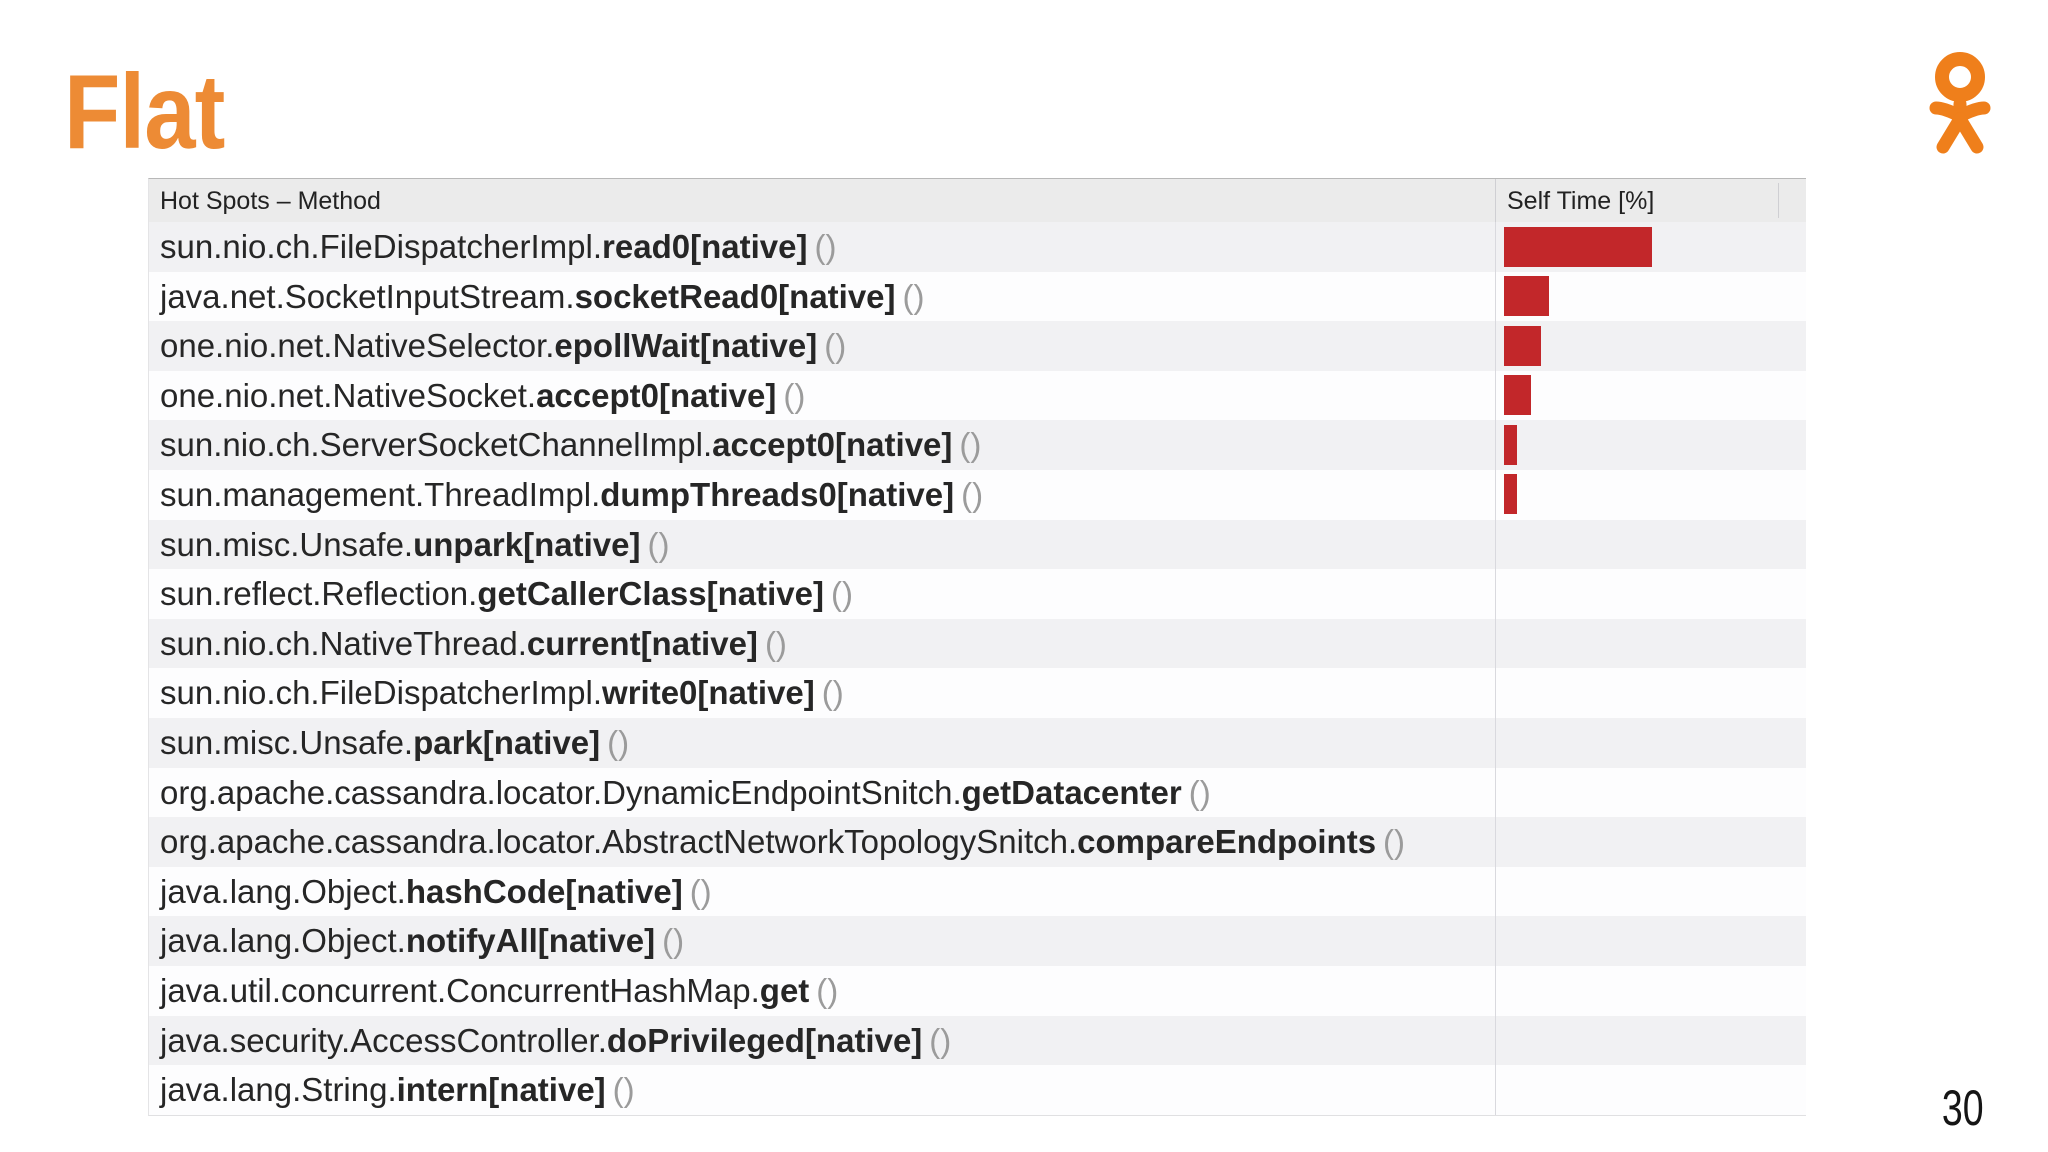 This screenshot has height=1152, width=2048. I want to click on page-number: 30, so click(1963, 1108).